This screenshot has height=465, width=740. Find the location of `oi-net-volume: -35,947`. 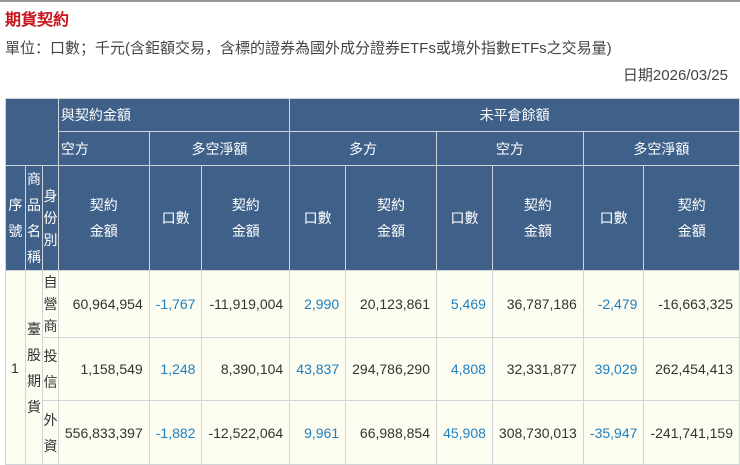

oi-net-volume: -35,947 is located at coordinates (613, 432).